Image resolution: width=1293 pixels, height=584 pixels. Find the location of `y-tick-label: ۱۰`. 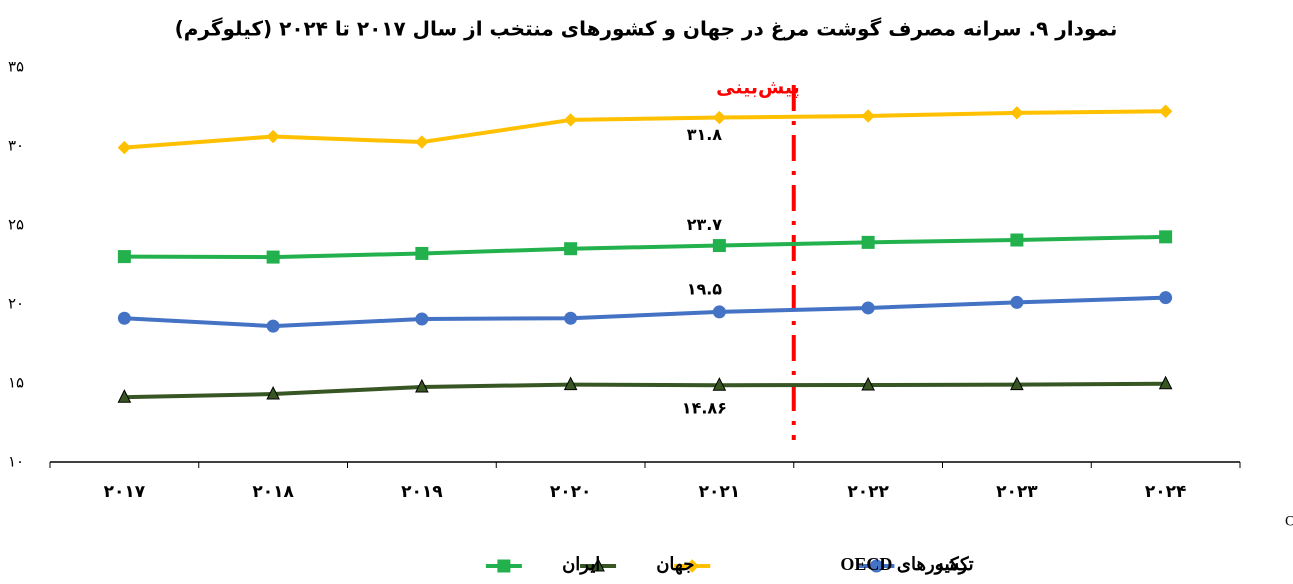

y-tick-label: ۱۰ is located at coordinates (16, 462).